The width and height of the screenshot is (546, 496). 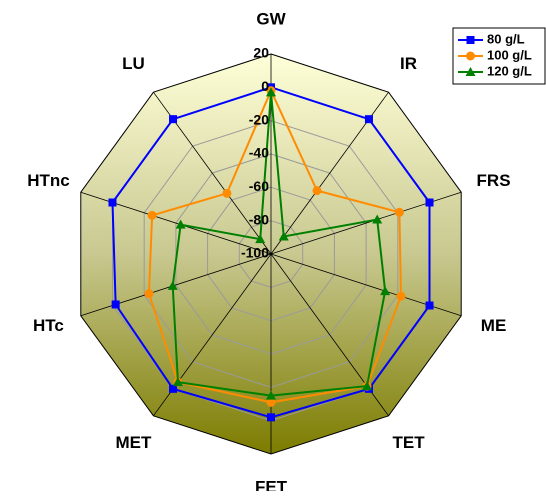 What do you see at coordinates (494, 325) in the screenshot?
I see `axis-label: ME` at bounding box center [494, 325].